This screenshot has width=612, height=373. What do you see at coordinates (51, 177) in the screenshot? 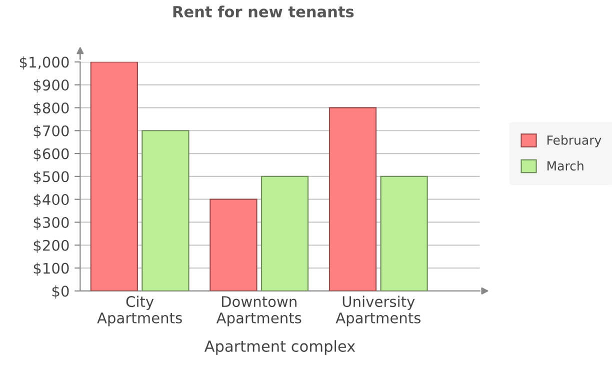
I see `y-tick-label: $500` at bounding box center [51, 177].